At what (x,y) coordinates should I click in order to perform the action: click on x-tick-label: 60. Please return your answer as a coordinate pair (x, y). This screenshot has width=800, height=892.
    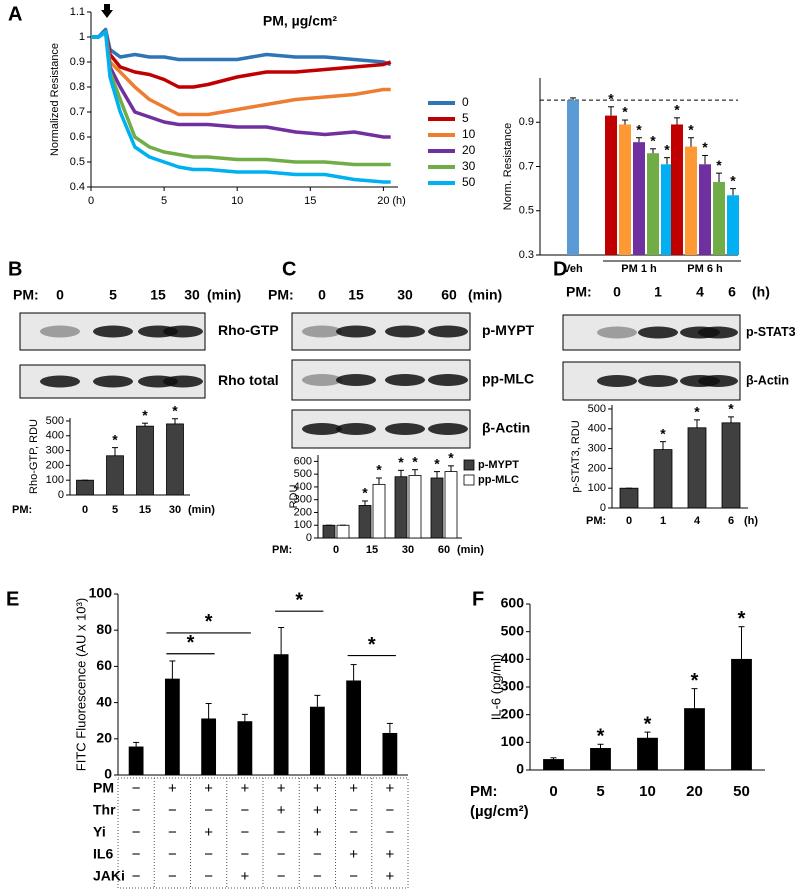
    Looking at the image, I should click on (444, 550).